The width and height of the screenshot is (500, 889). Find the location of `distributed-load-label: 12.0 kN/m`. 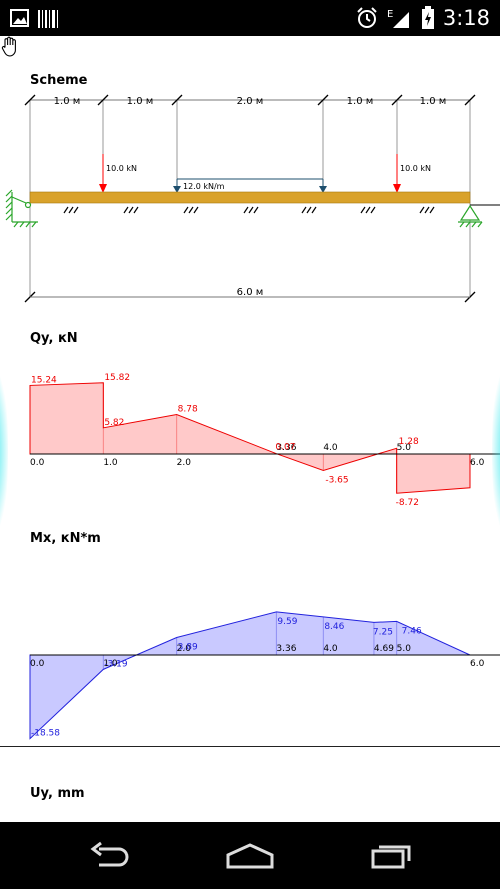

distributed-load-label: 12.0 kN/m is located at coordinates (204, 186).